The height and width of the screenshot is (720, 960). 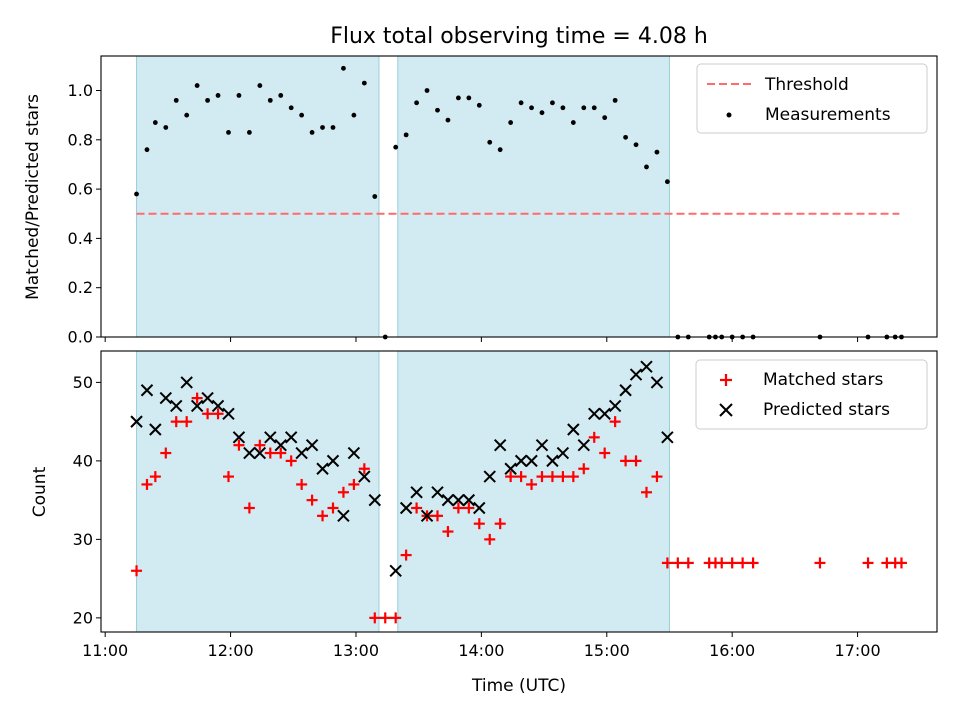 What do you see at coordinates (80, 139) in the screenshot?
I see `top-ytick-label: 0.8` at bounding box center [80, 139].